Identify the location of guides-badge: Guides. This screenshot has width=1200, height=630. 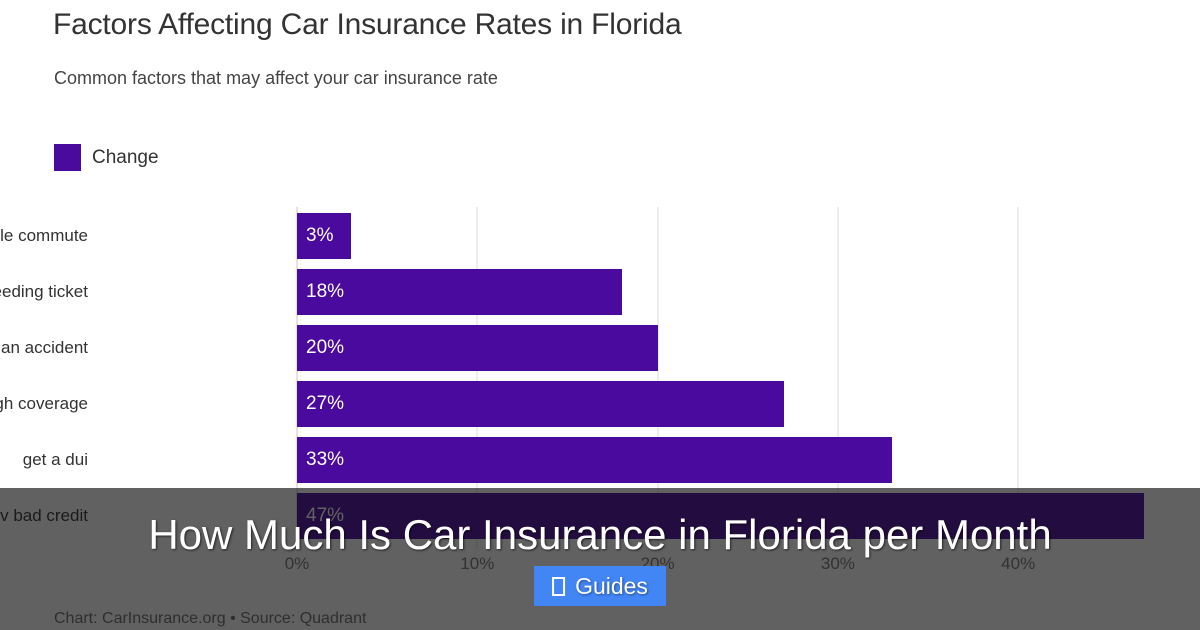
(600, 586).